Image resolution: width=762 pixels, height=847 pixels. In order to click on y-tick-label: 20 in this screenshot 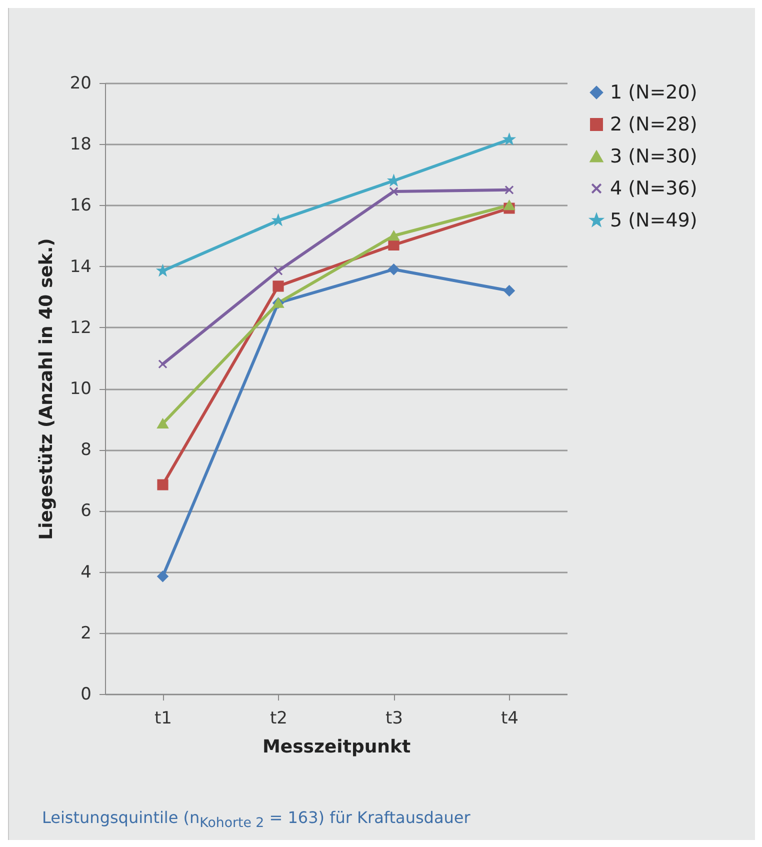, I will do `click(81, 84)`.